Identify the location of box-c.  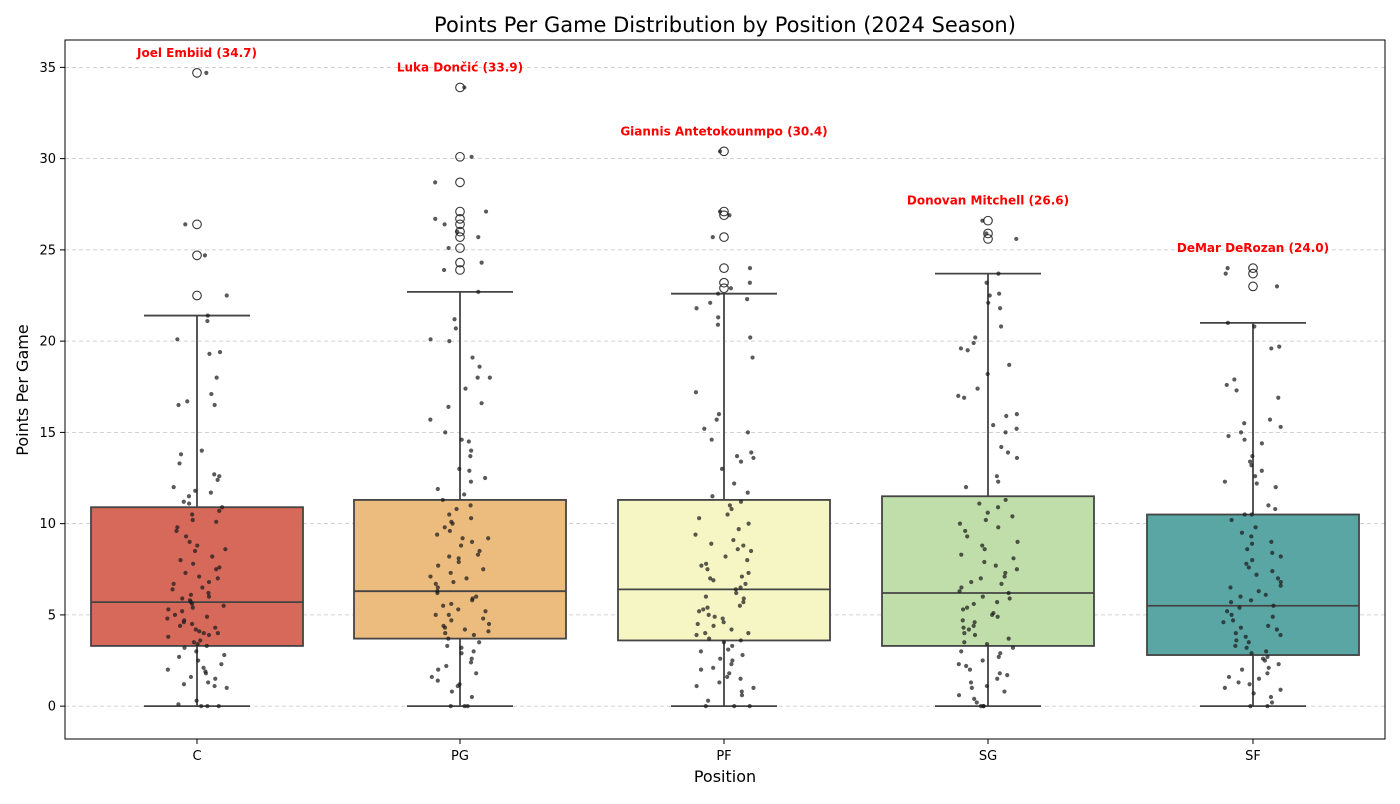
(197, 388).